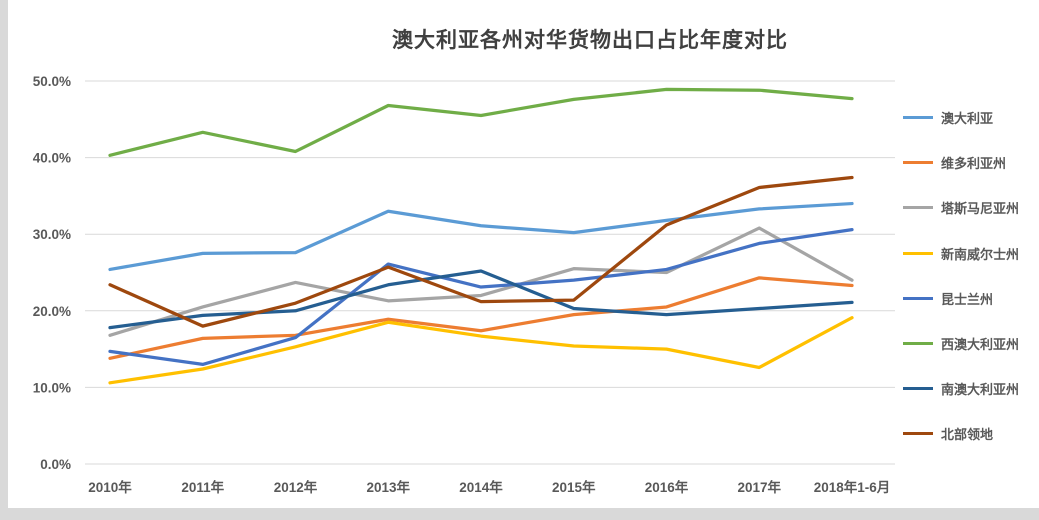  I want to click on y-tick-label: 40.0%, so click(52, 158).